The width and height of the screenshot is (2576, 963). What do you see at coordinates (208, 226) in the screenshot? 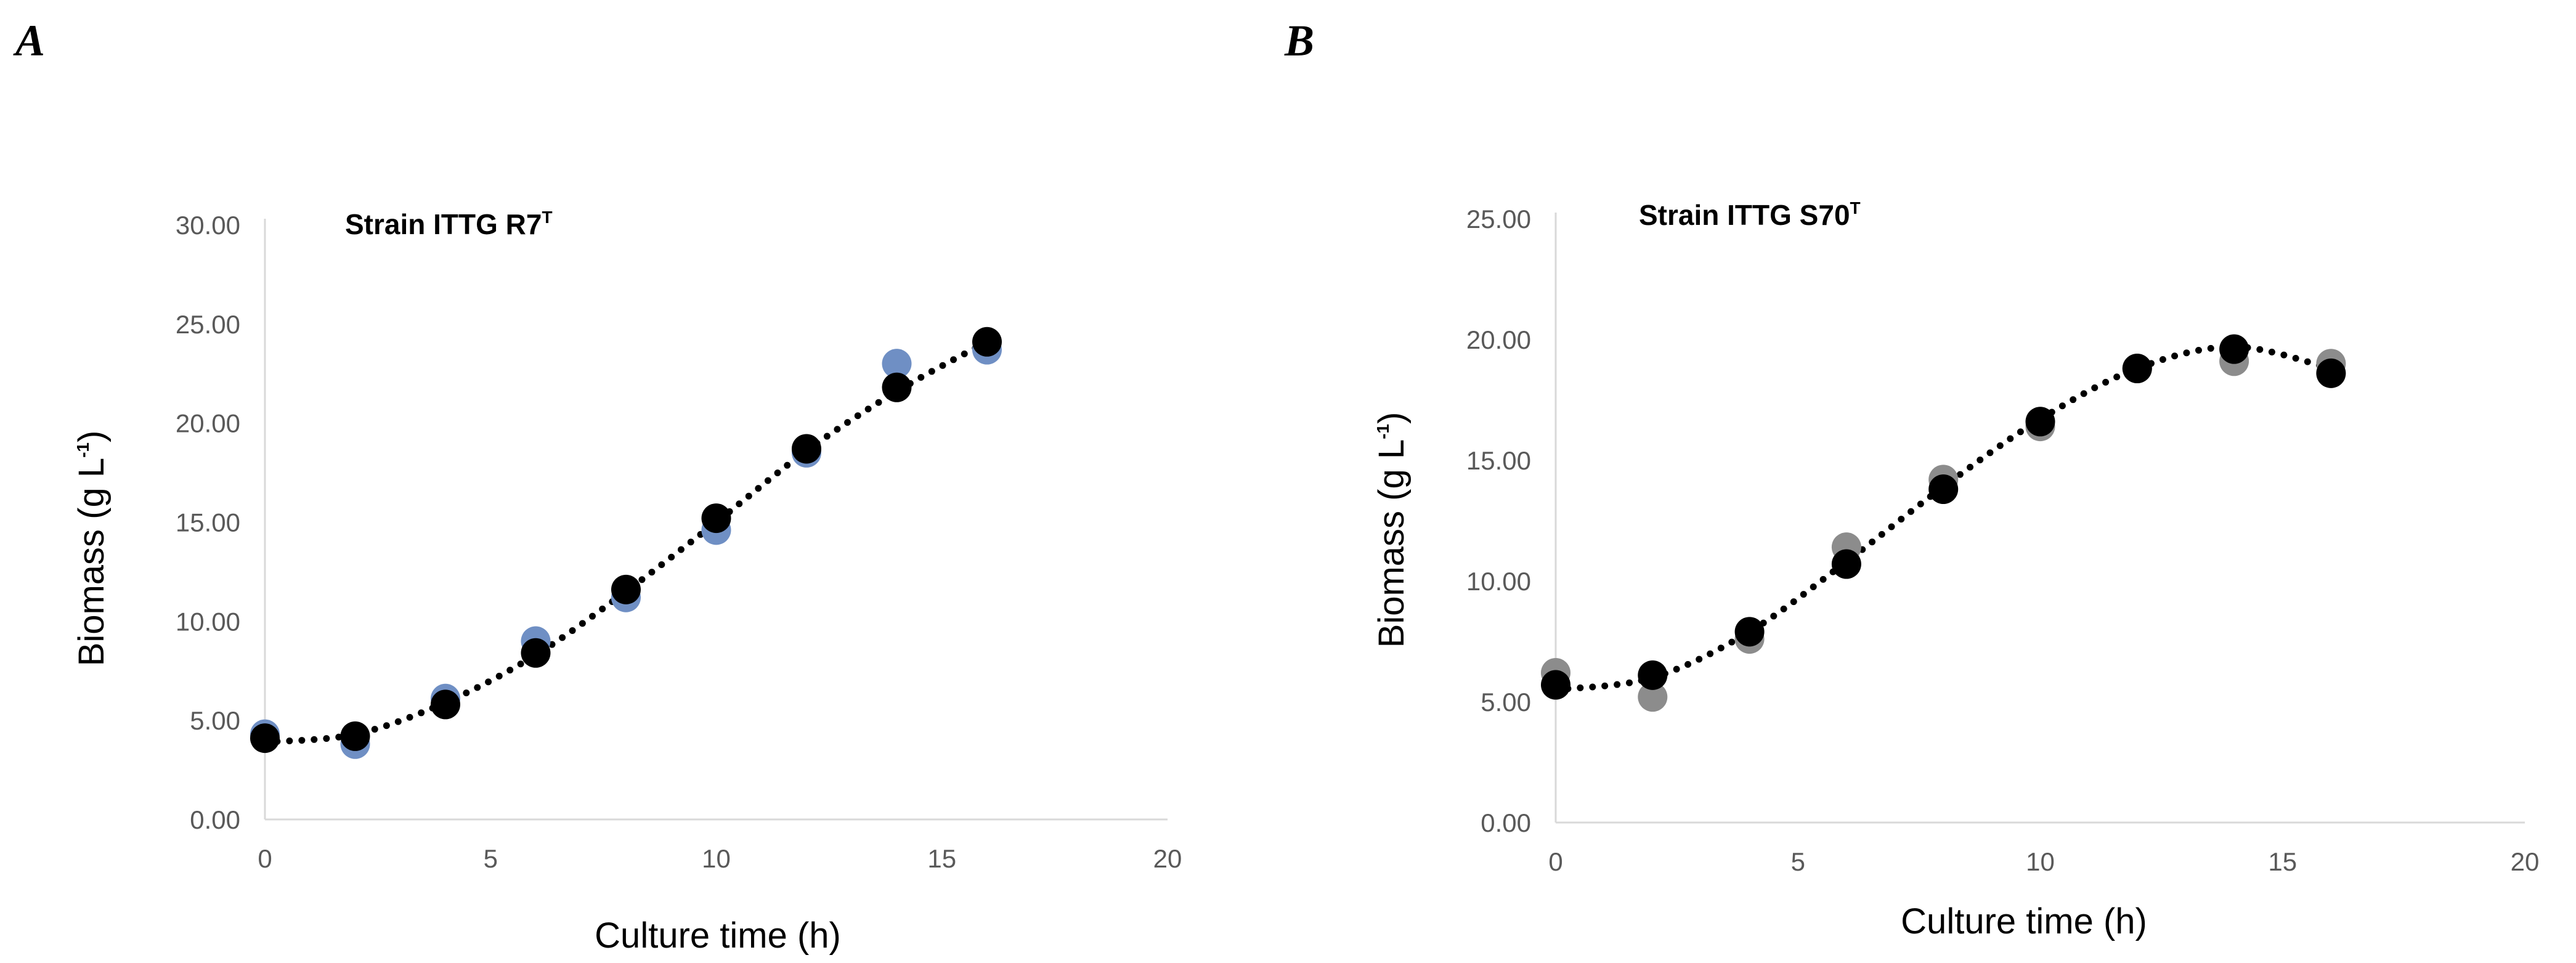
I see `y-tick-label: 30.00` at bounding box center [208, 226].